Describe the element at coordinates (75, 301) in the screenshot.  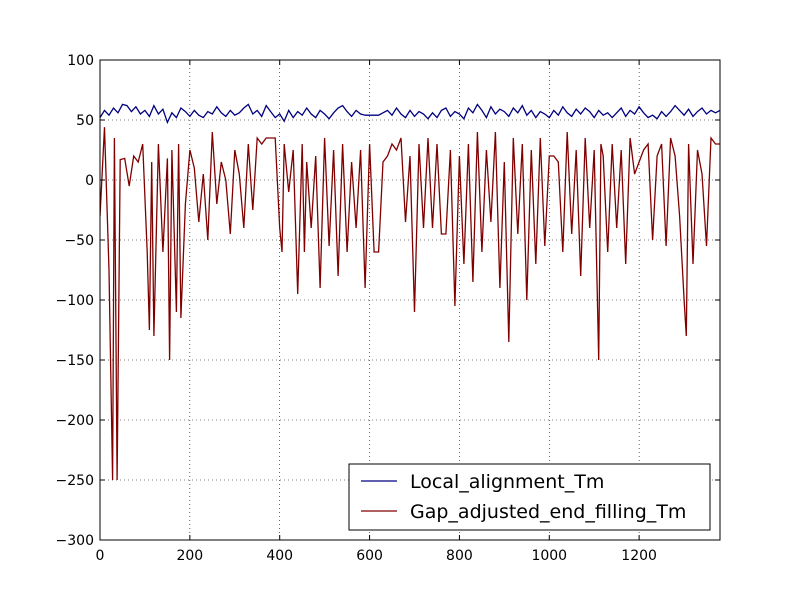
I see `y-tick-label: −100` at that location.